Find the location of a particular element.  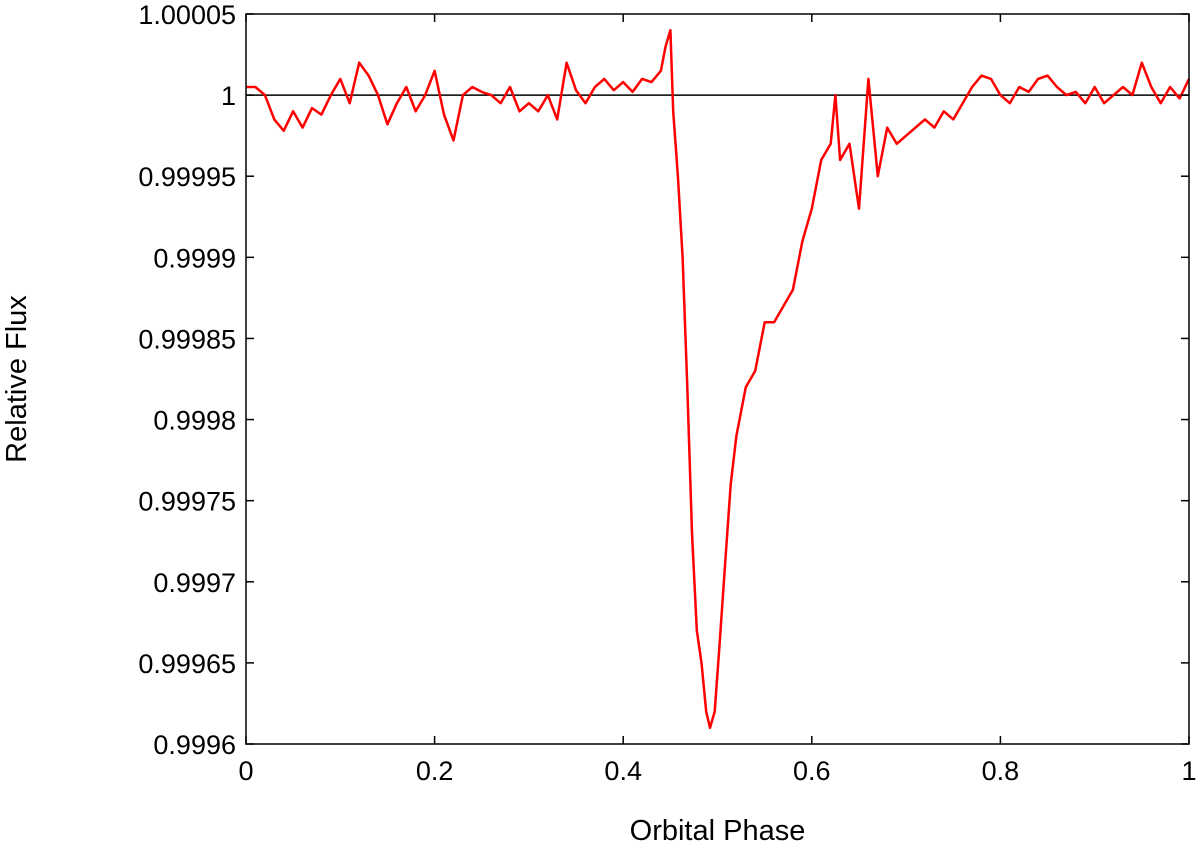

y-tick-label: 0.9998 is located at coordinates (194, 421).